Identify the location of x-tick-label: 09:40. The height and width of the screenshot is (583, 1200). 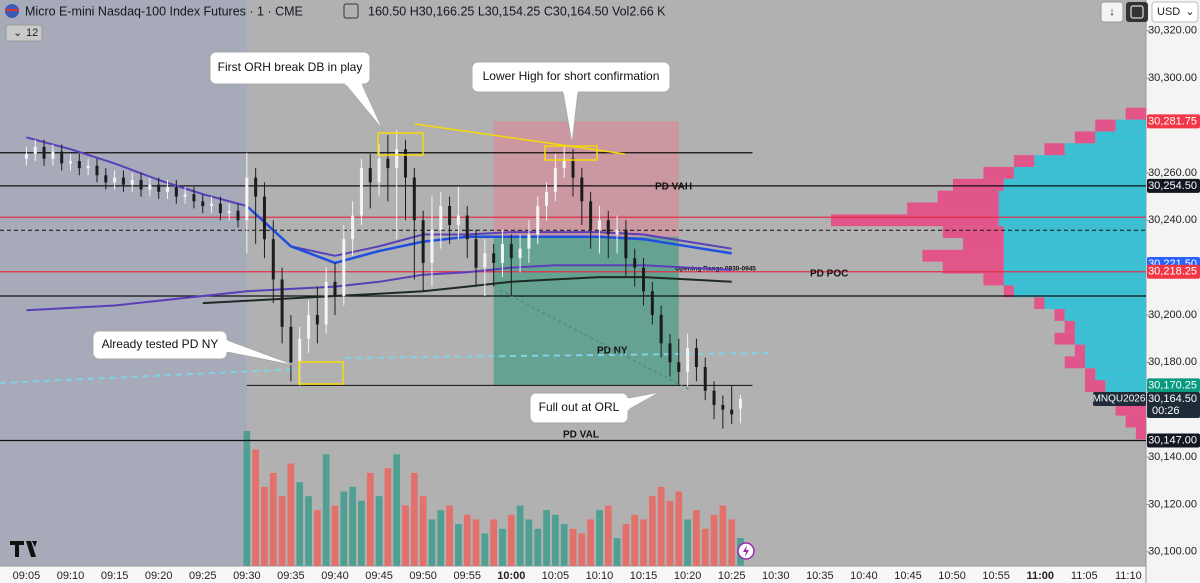
(335, 576).